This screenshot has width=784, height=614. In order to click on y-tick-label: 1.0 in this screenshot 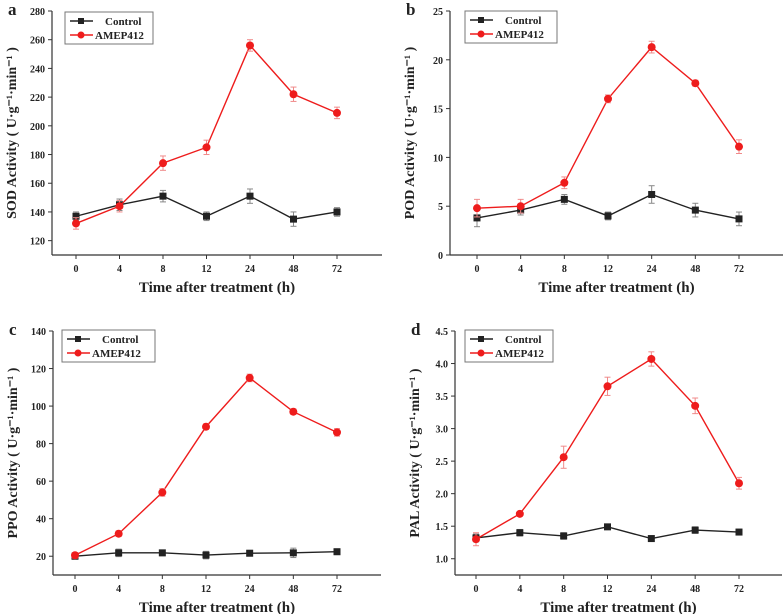, I will do `click(442, 560)`.